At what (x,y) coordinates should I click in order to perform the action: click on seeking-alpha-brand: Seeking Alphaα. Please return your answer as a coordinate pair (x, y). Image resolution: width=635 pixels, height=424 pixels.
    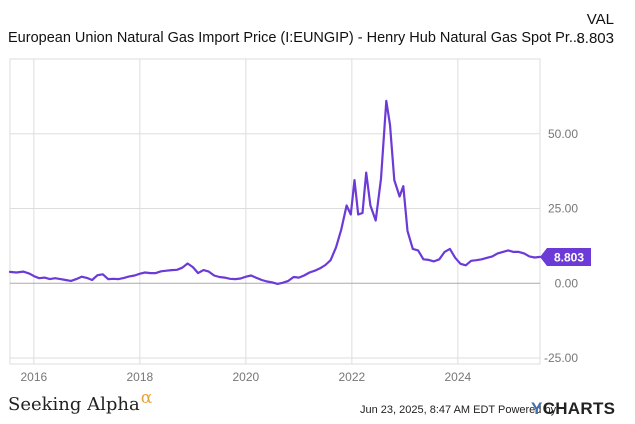
    Looking at the image, I should click on (80, 401).